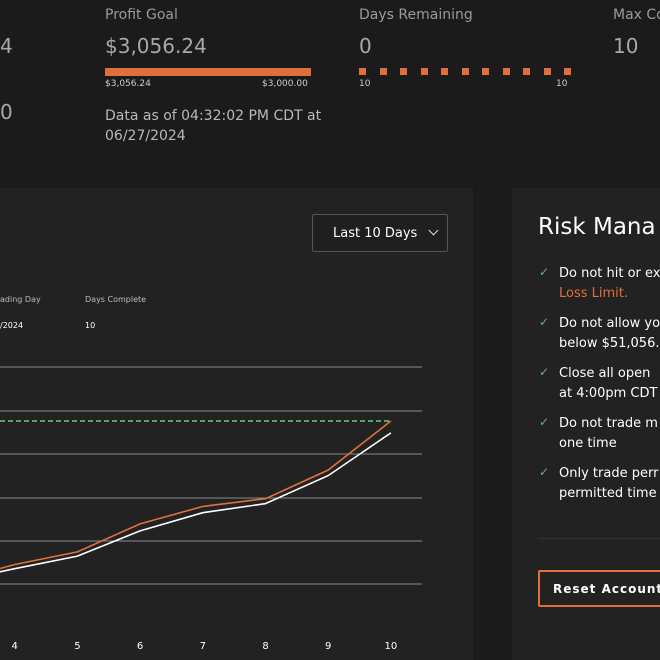  I want to click on stat-partial-bottom: 0, so click(6, 112).